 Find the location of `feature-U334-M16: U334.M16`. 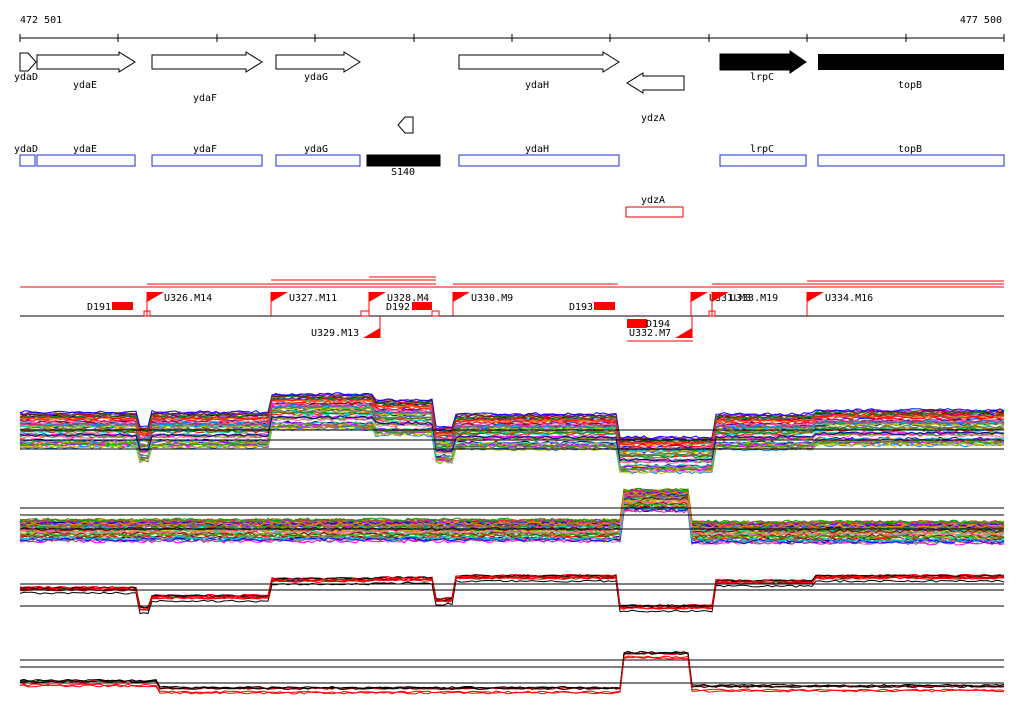

feature-U334-M16: U334.M16 is located at coordinates (839, 304).